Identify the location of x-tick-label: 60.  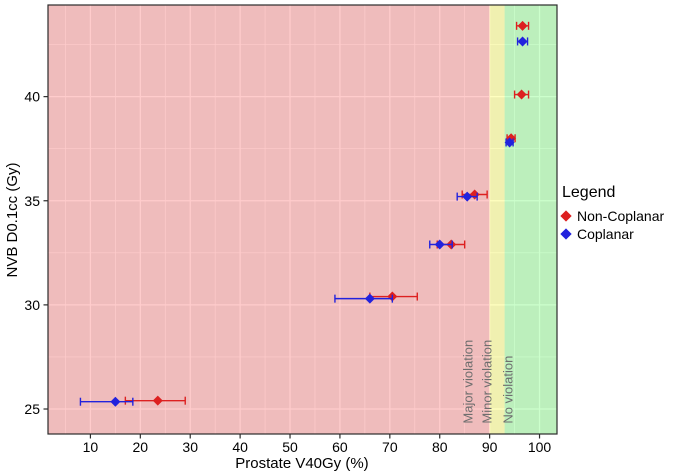
(340, 447).